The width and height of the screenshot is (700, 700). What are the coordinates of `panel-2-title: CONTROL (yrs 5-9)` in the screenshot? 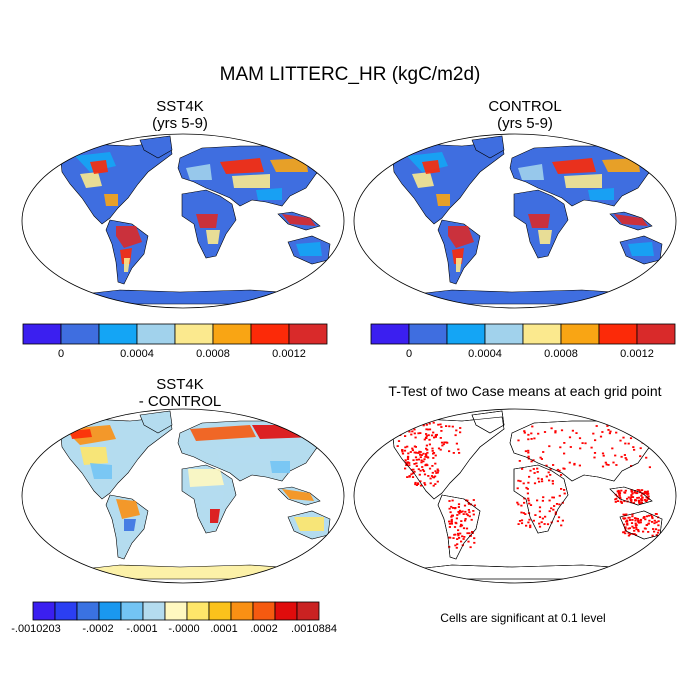 It's located at (525, 115).